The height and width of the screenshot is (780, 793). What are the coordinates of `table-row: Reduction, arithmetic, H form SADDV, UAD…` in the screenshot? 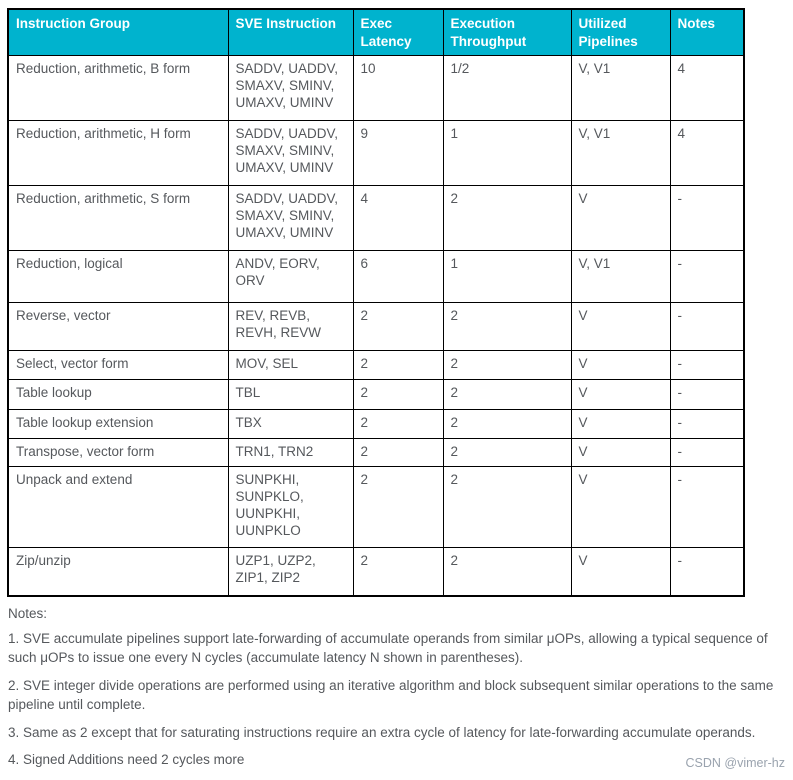 It's located at (376, 153).